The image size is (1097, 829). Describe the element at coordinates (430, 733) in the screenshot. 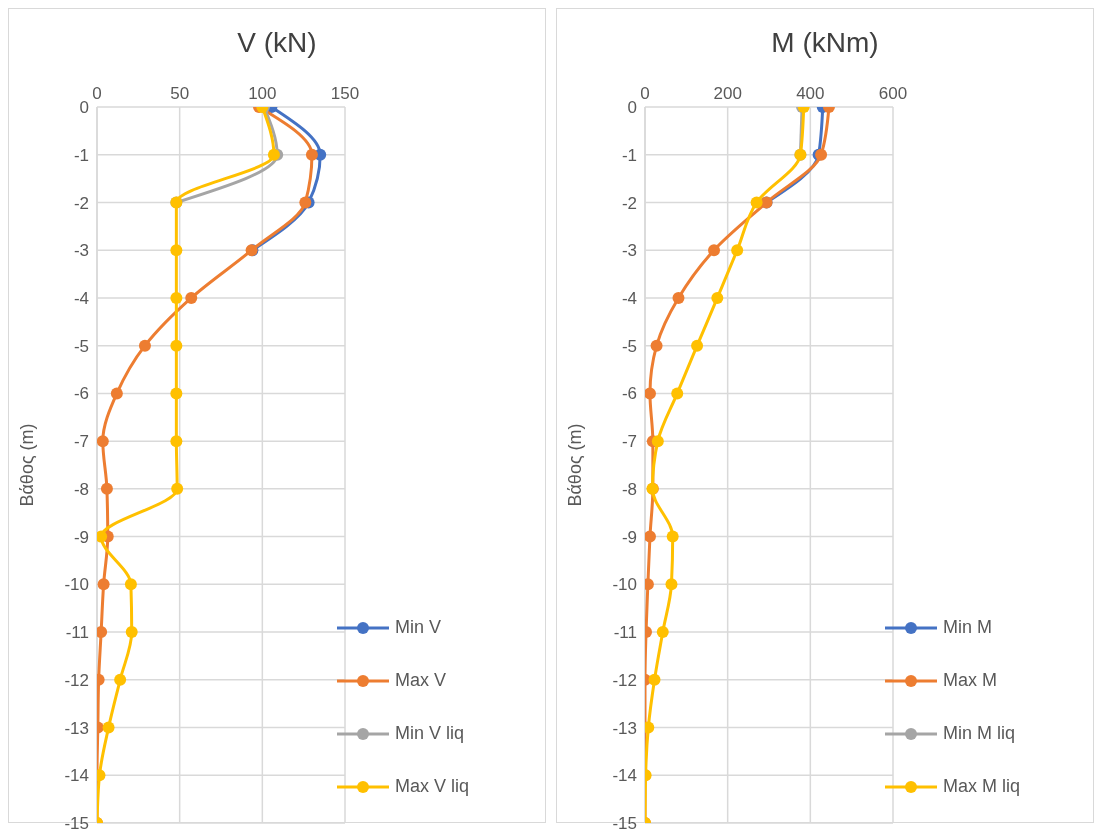

I see `legend-label: Min V liq` at that location.